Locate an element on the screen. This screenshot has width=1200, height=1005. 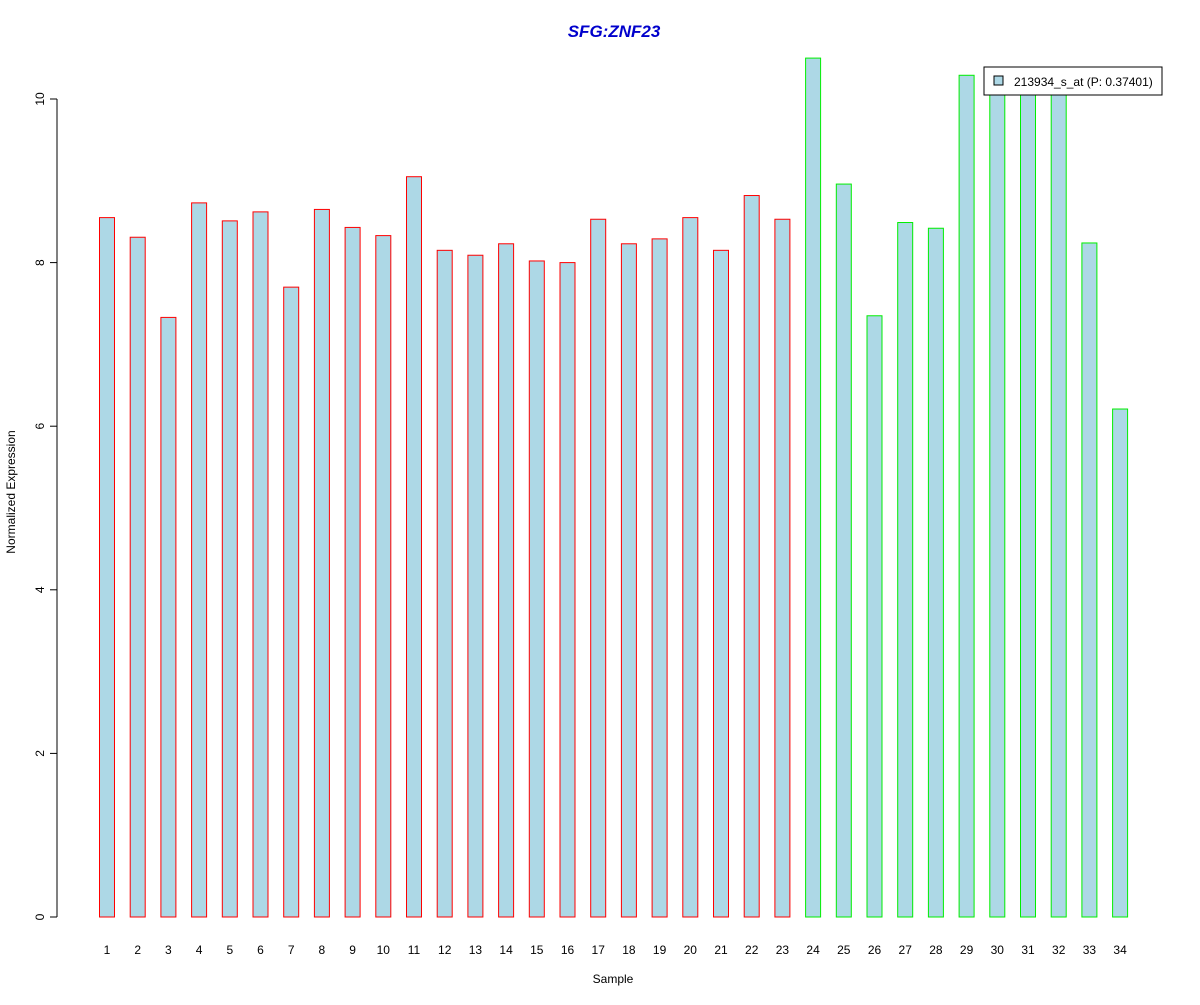
legend: 213934_s_at (P: 0.37401) is located at coordinates (1073, 81).